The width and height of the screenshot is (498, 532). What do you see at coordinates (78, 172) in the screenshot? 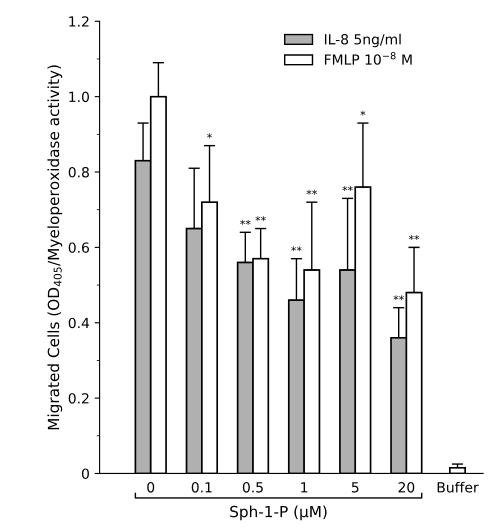
I see `y-tick-label: 0.8` at bounding box center [78, 172].